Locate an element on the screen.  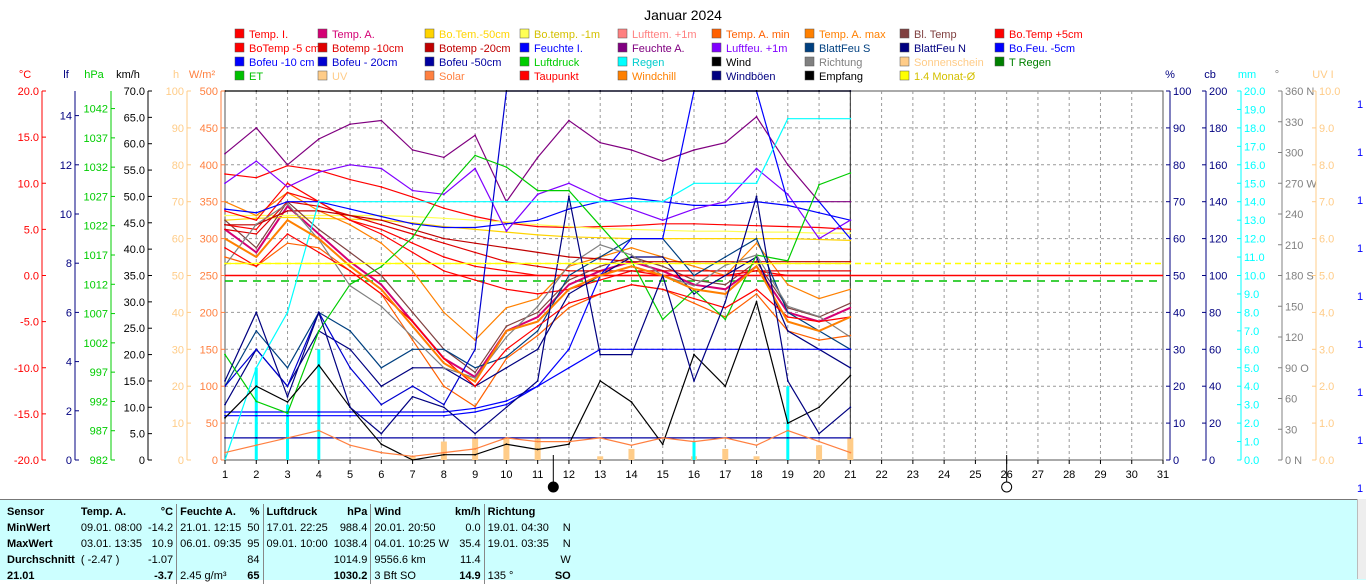
axis-tick-right: 270 W is located at coordinates (1301, 184).